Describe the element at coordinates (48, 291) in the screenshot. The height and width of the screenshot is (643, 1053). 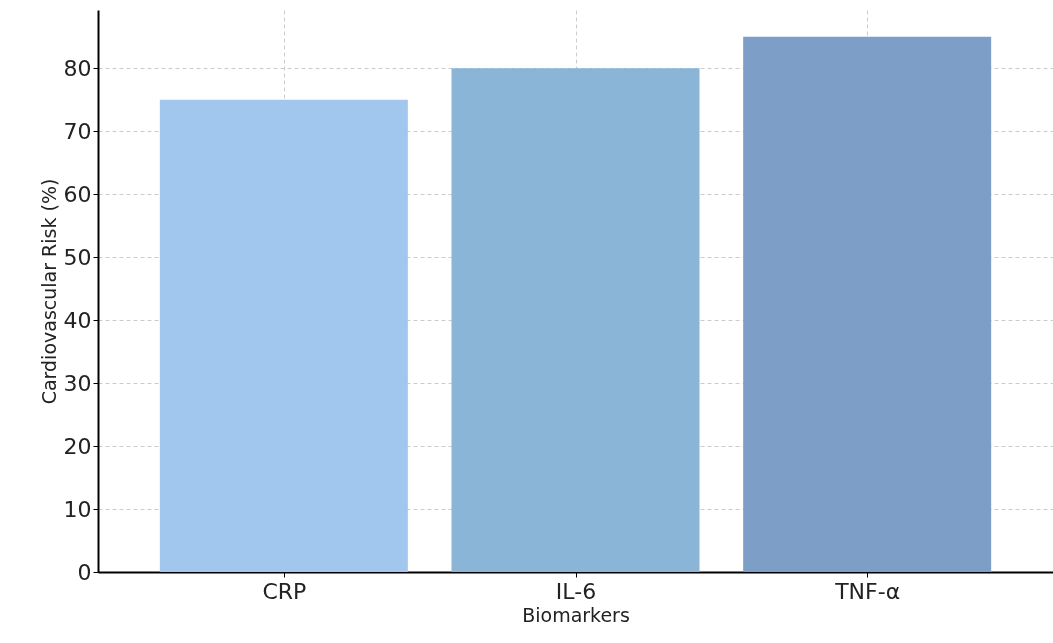
I see `y-axis-title: Cardiovascular Risk (%)` at that location.